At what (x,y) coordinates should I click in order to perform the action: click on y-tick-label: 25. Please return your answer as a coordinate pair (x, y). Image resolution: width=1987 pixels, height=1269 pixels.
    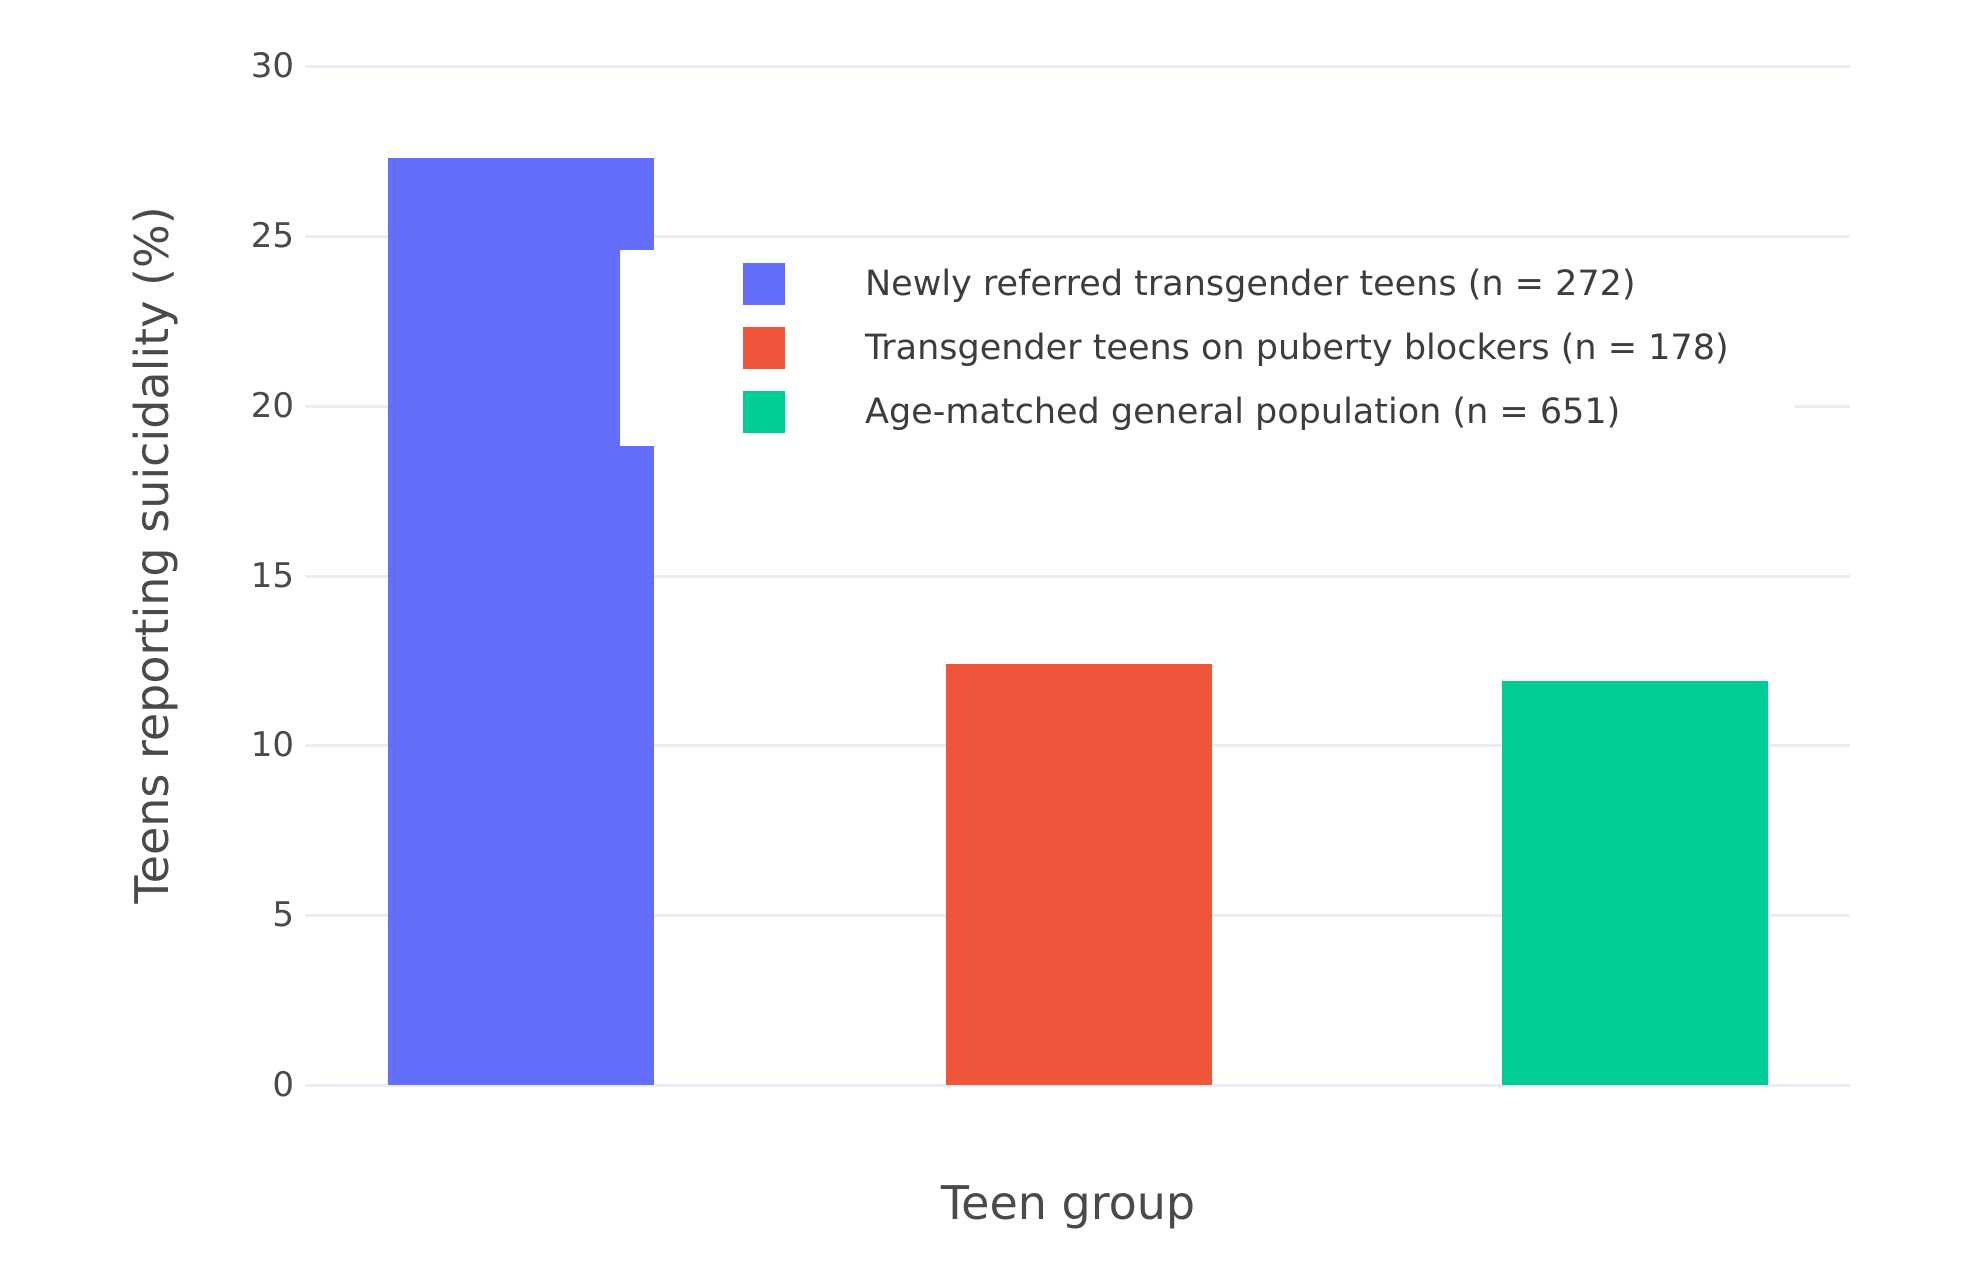
    Looking at the image, I should click on (272, 235).